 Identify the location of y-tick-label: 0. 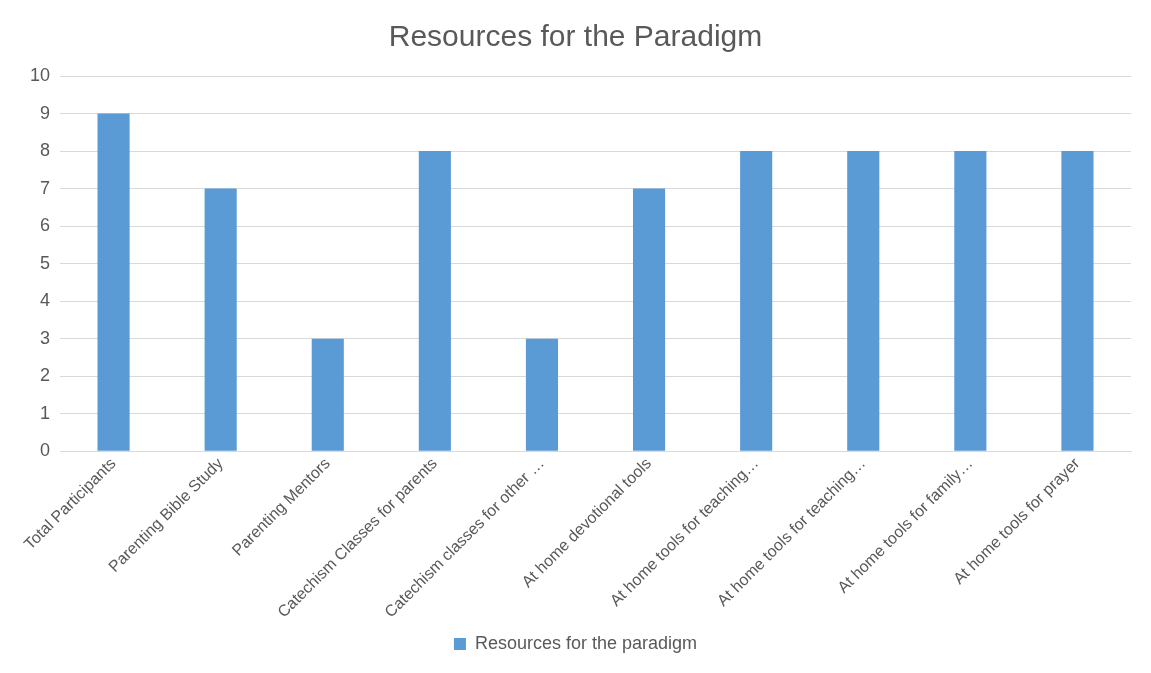
(45, 450).